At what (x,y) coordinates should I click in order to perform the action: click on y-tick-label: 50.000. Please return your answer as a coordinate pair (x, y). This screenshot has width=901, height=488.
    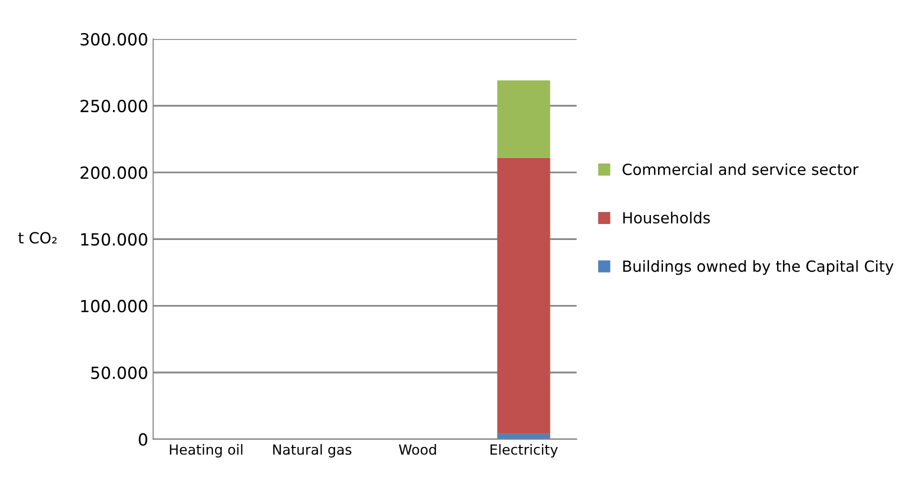
    Looking at the image, I should click on (119, 373).